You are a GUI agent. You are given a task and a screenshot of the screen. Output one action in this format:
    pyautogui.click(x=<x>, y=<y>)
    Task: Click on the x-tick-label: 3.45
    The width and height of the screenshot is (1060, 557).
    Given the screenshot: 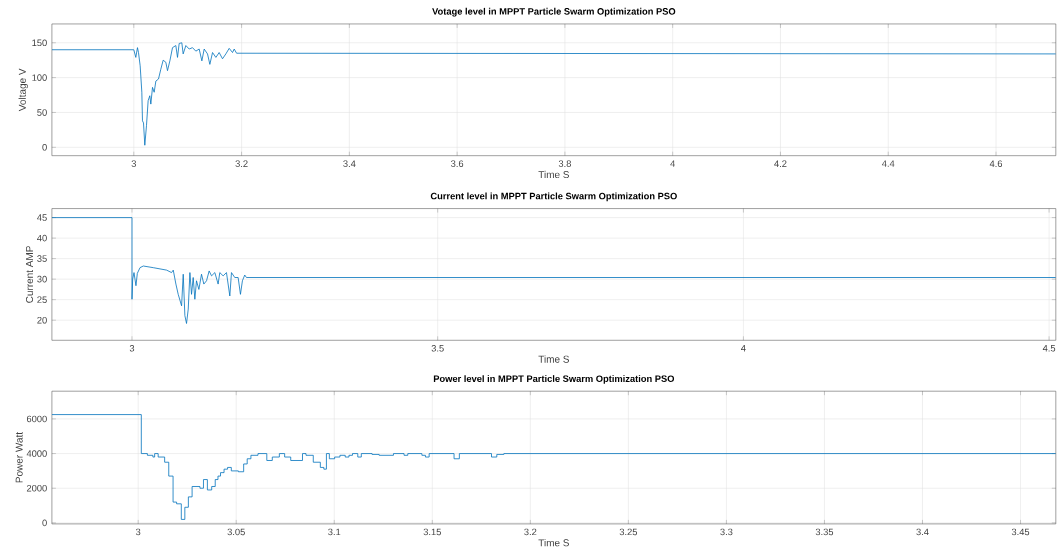 What is the action you would take?
    pyautogui.click(x=1020, y=532)
    